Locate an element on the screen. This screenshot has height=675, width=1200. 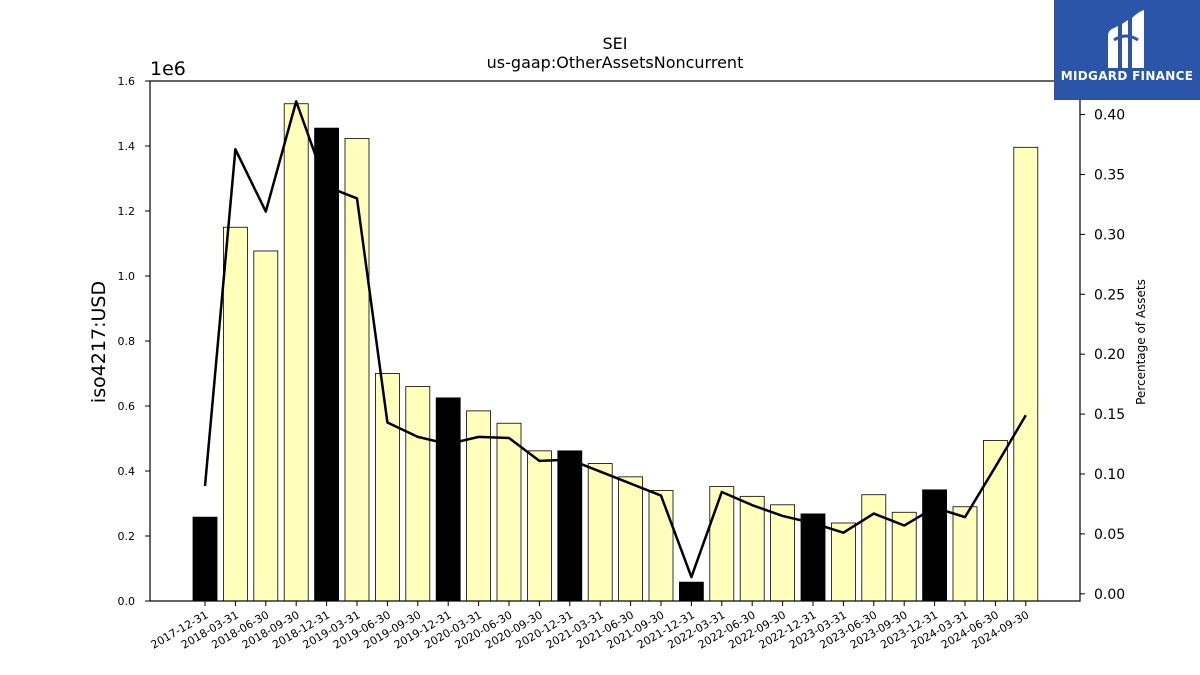
brand-name: MIDGARD FINANCE is located at coordinates (1127, 76).